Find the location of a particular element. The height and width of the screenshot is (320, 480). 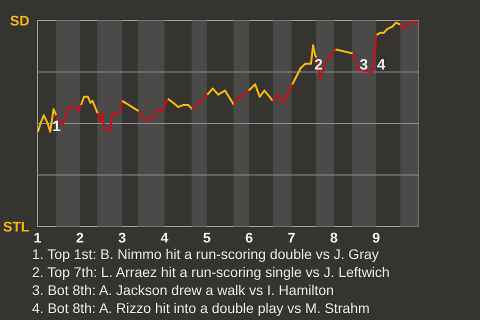

x-tick-label: 1 is located at coordinates (38, 238).